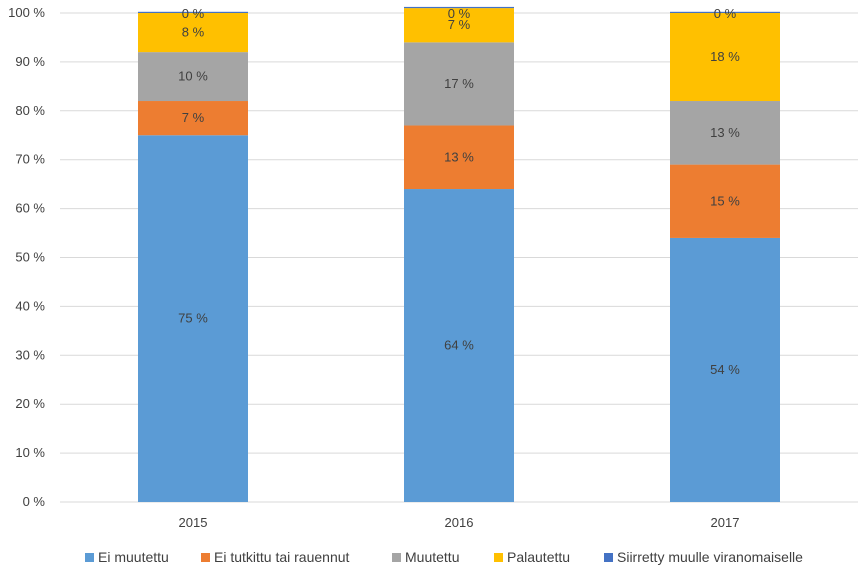 The height and width of the screenshot is (568, 861). What do you see at coordinates (30, 354) in the screenshot?
I see `y-tick-label: 30 %` at bounding box center [30, 354].